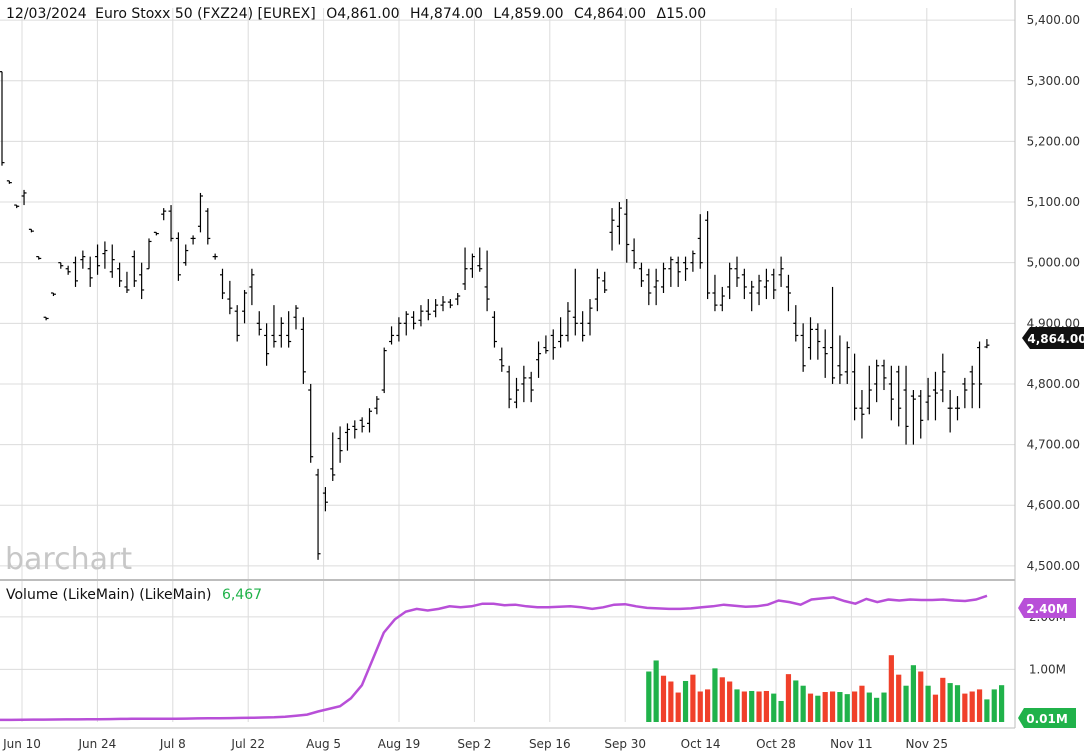 This screenshot has width=1086, height=756. What do you see at coordinates (323, 744) in the screenshot?
I see `x-tick-label: Aug 5` at bounding box center [323, 744].